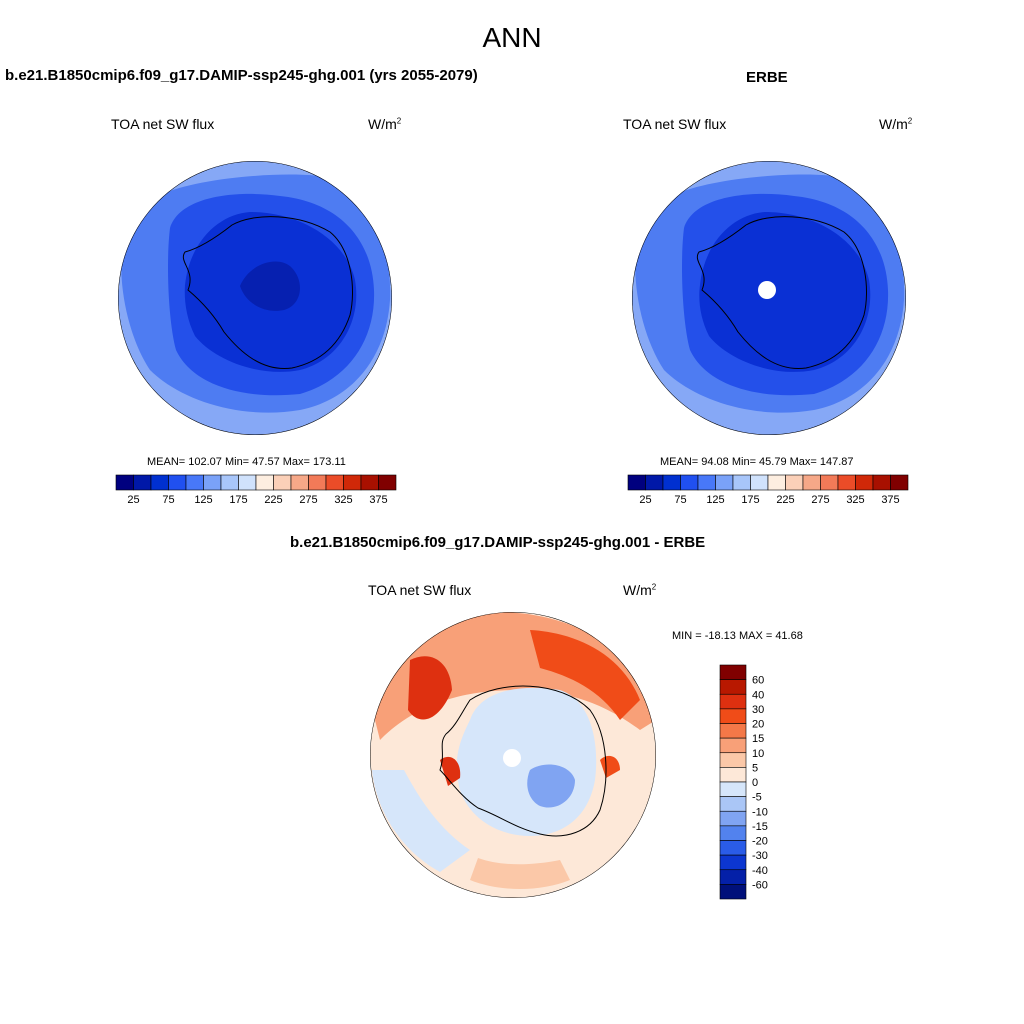 The width and height of the screenshot is (1024, 1024). What do you see at coordinates (308, 500) in the screenshot?
I see `panel-1-colorbar-tick-label: 275` at bounding box center [308, 500].